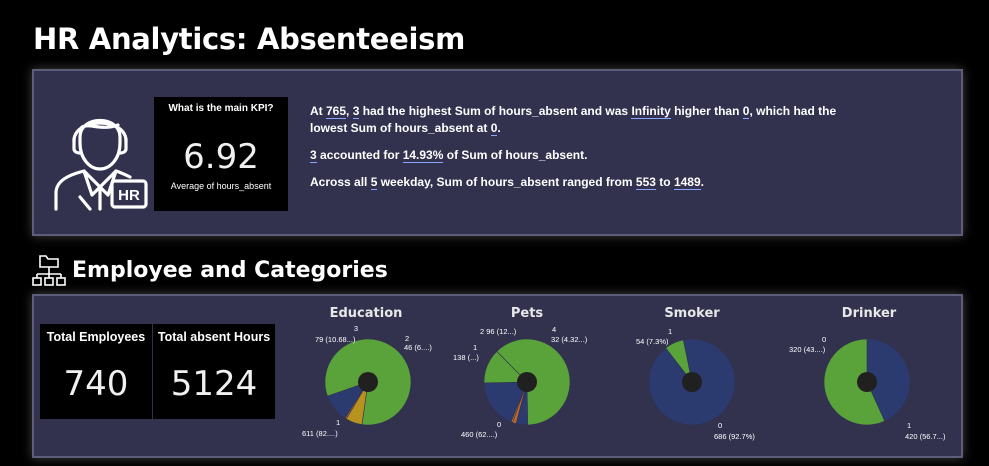 The image size is (989, 466). Describe the element at coordinates (651, 111) in the screenshot. I see `narrative-value: Infinity` at that location.